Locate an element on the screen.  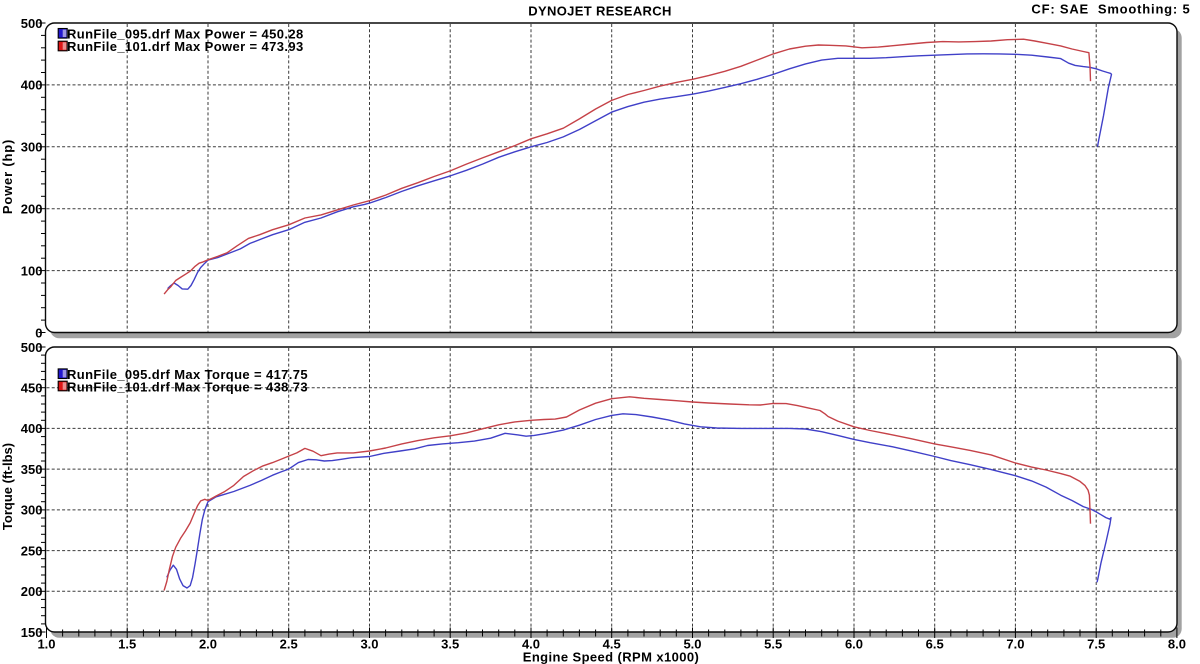
svg-text: 6.0 is located at coordinates (854, 644).